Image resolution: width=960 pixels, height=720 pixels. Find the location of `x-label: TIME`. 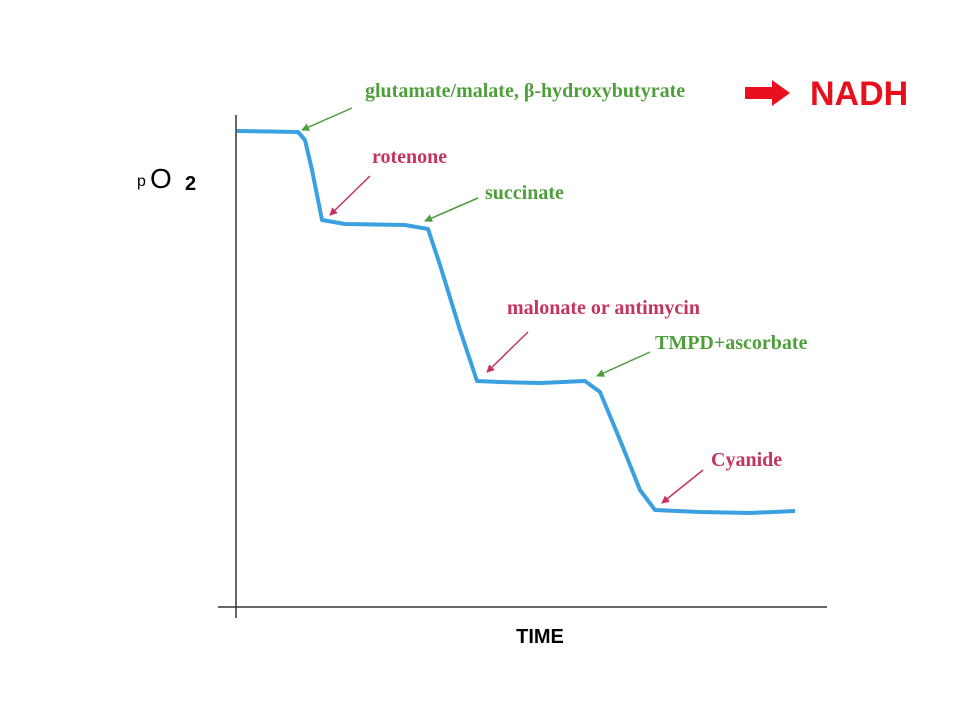

x-label: TIME is located at coordinates (540, 637).